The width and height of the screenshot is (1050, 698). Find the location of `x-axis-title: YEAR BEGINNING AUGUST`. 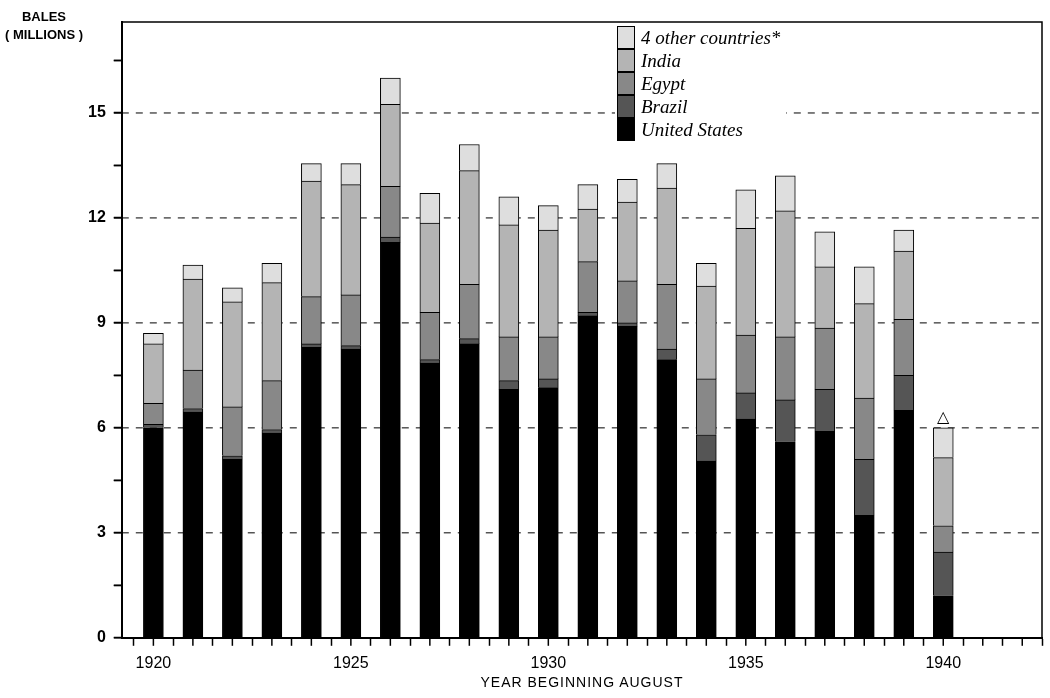

x-axis-title: YEAR BEGINNING AUGUST is located at coordinates (582, 682).